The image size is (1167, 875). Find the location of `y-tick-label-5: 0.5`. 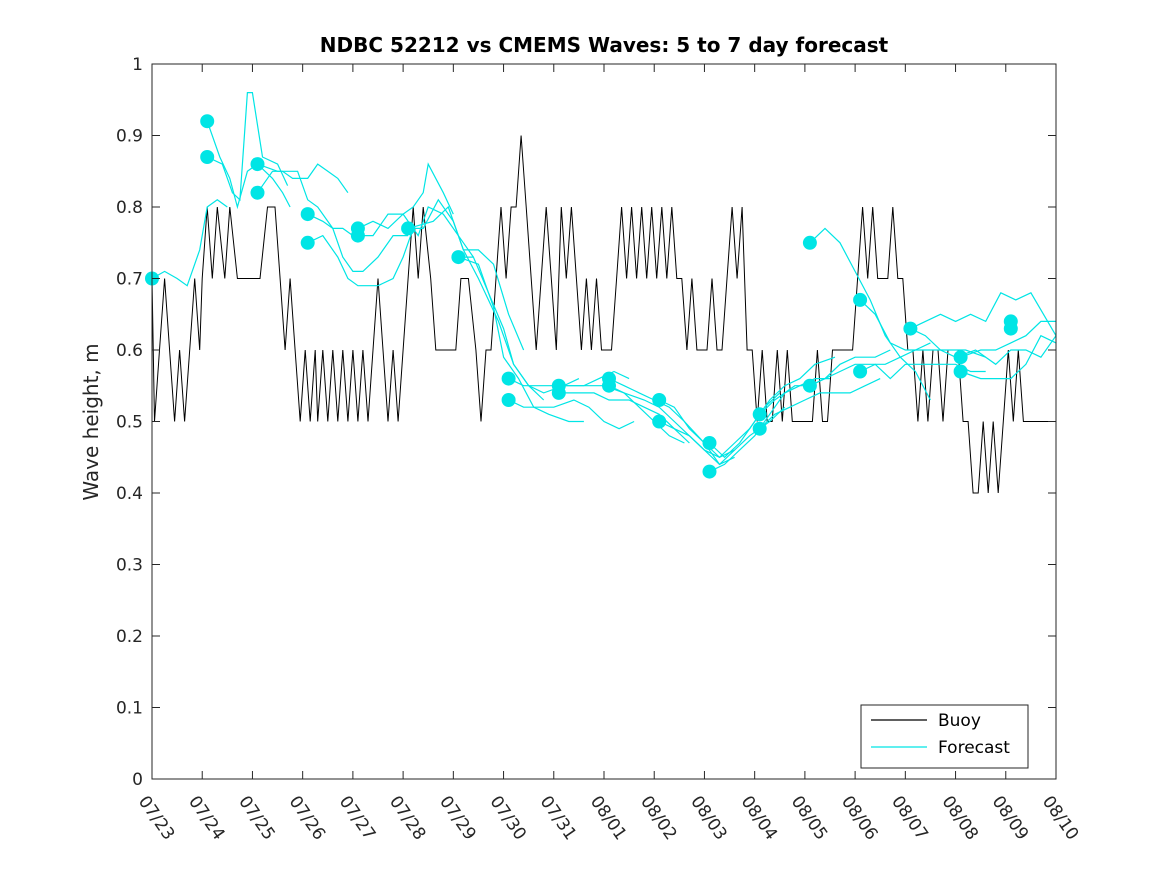

y-tick-label-5: 0.5 is located at coordinates (129, 423).